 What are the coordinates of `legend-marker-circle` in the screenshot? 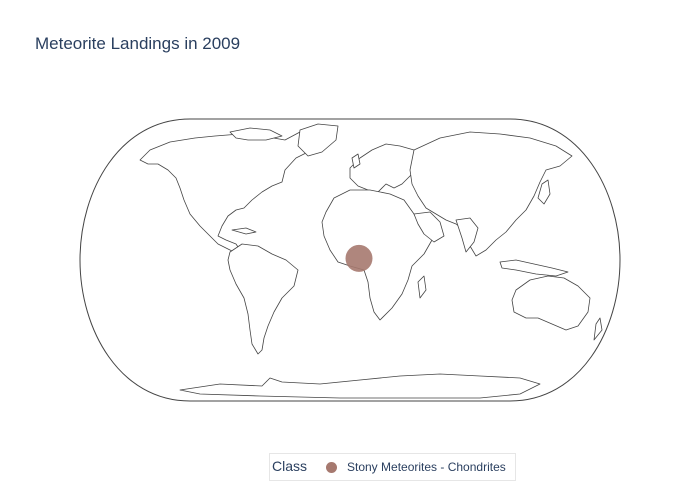 It's located at (331, 467).